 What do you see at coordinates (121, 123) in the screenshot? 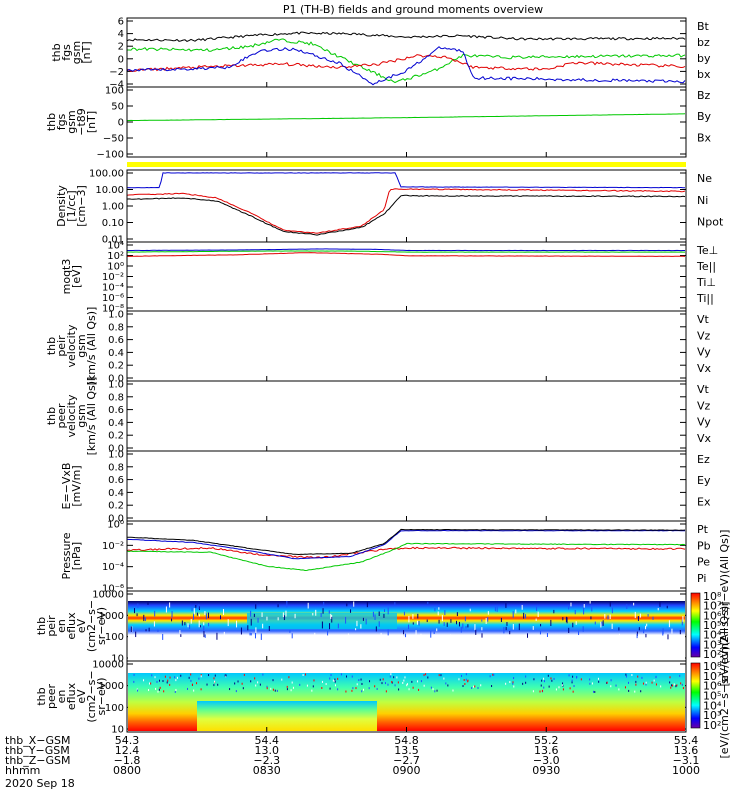
I see `y-tick-label: 0` at bounding box center [121, 123].